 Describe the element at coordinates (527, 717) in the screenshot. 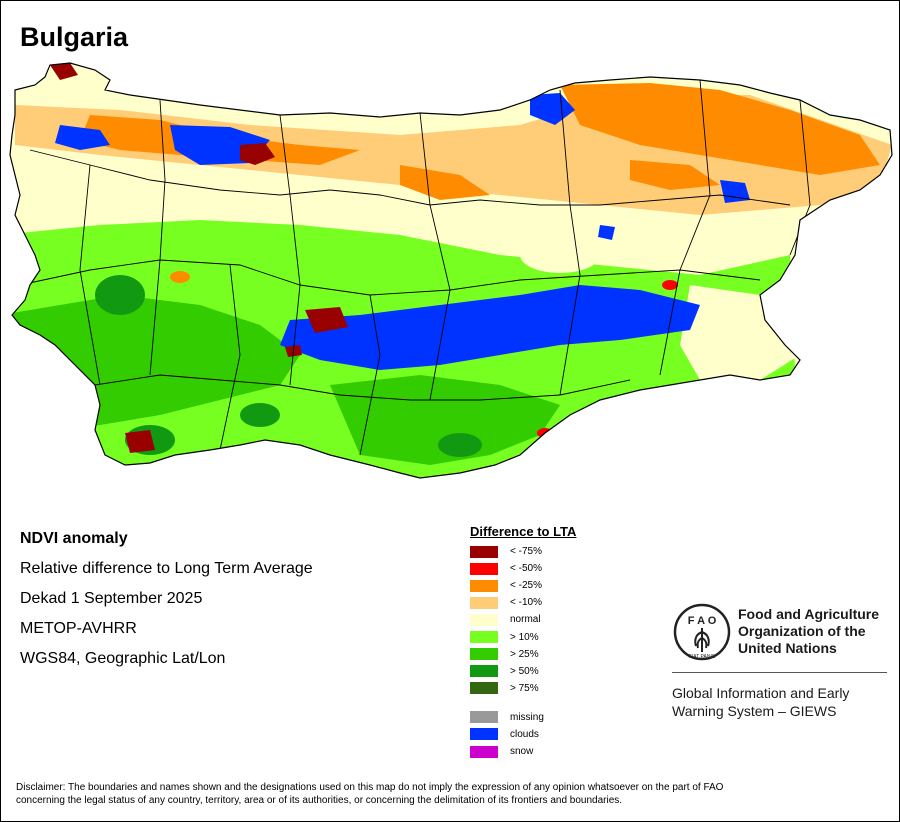

I see `legend-label: missing` at that location.